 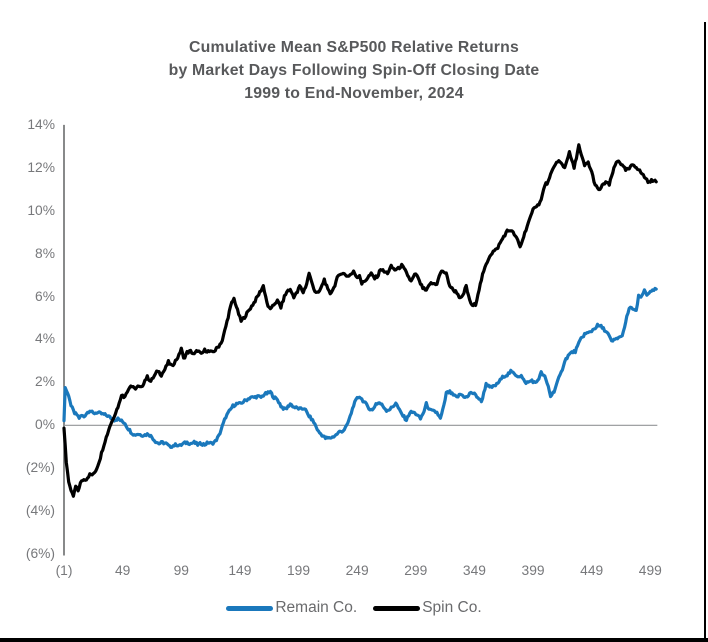 What do you see at coordinates (40, 554) in the screenshot?
I see `y-tick-label: (6%)` at bounding box center [40, 554].